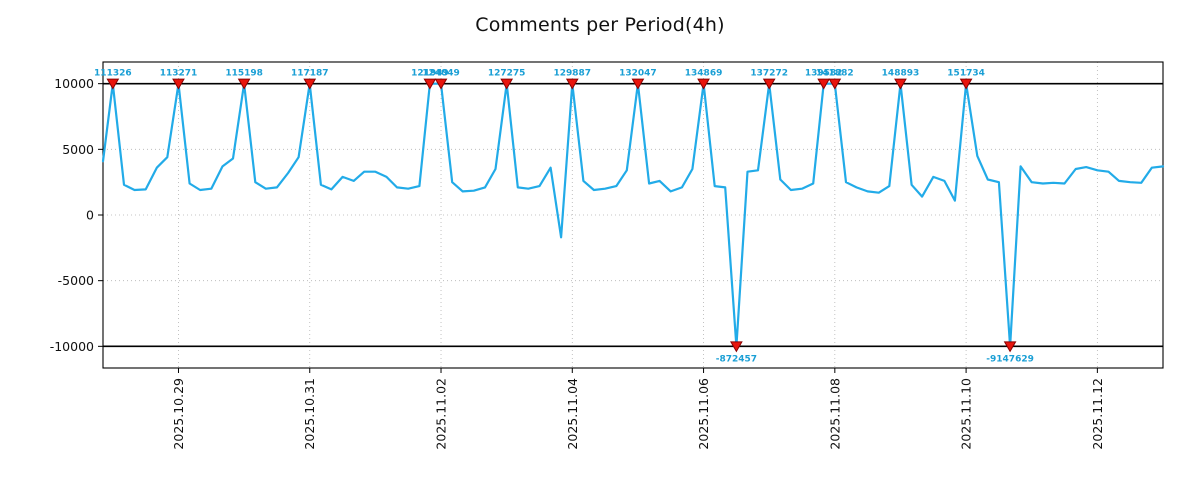  Describe the element at coordinates (430, 74) in the screenshot. I see `peak-annotation: 121949` at that location.